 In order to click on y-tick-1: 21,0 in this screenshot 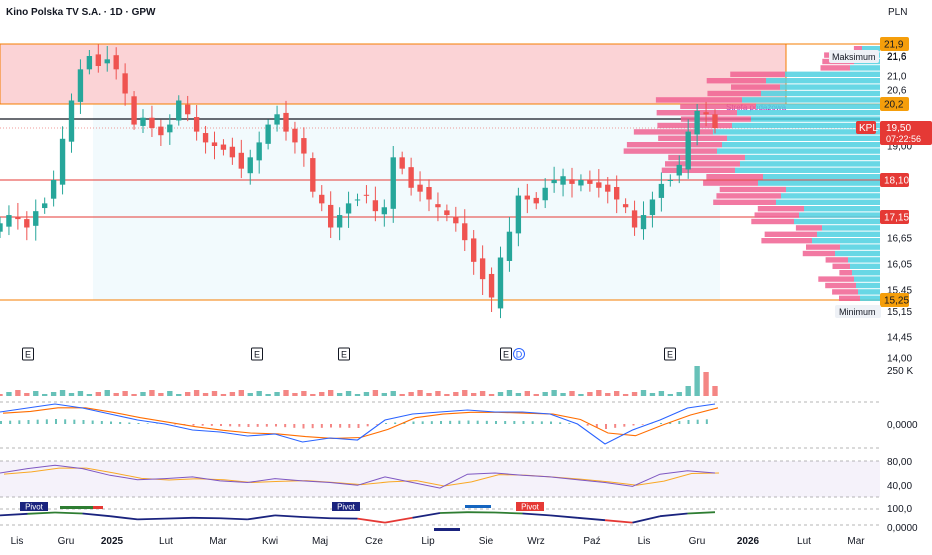, I will do `click(897, 77)`.